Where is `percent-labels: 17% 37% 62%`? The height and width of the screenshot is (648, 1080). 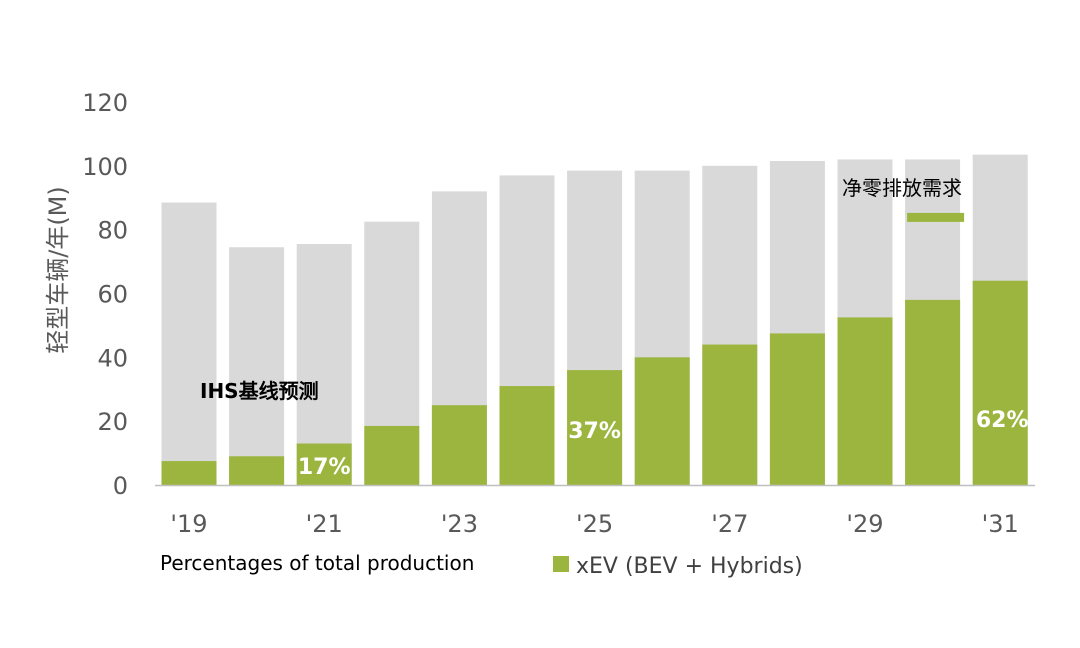 percent-labels: 17% 37% 62% is located at coordinates (663, 444).